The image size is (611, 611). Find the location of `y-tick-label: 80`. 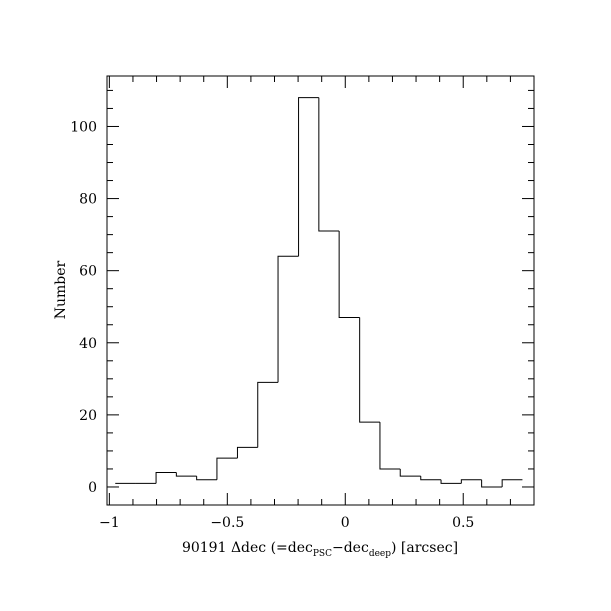

y-tick-label: 80 is located at coordinates (88, 200).